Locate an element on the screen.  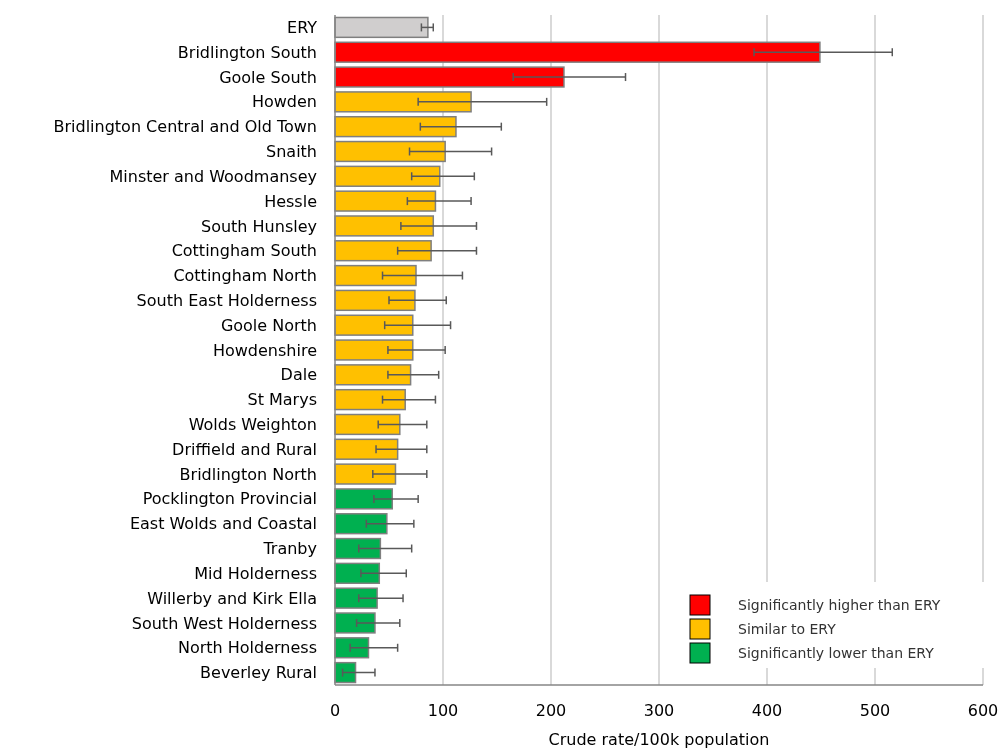
x-tick-label: 300 is located at coordinates (659, 710).